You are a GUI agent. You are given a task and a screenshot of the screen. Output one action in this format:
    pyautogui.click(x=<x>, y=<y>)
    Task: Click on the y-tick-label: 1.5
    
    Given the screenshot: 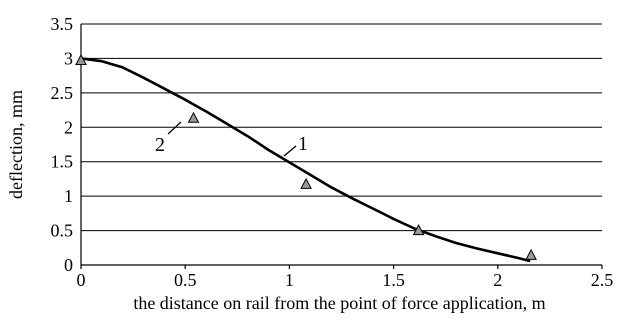 What is the action you would take?
    pyautogui.click(x=62, y=162)
    